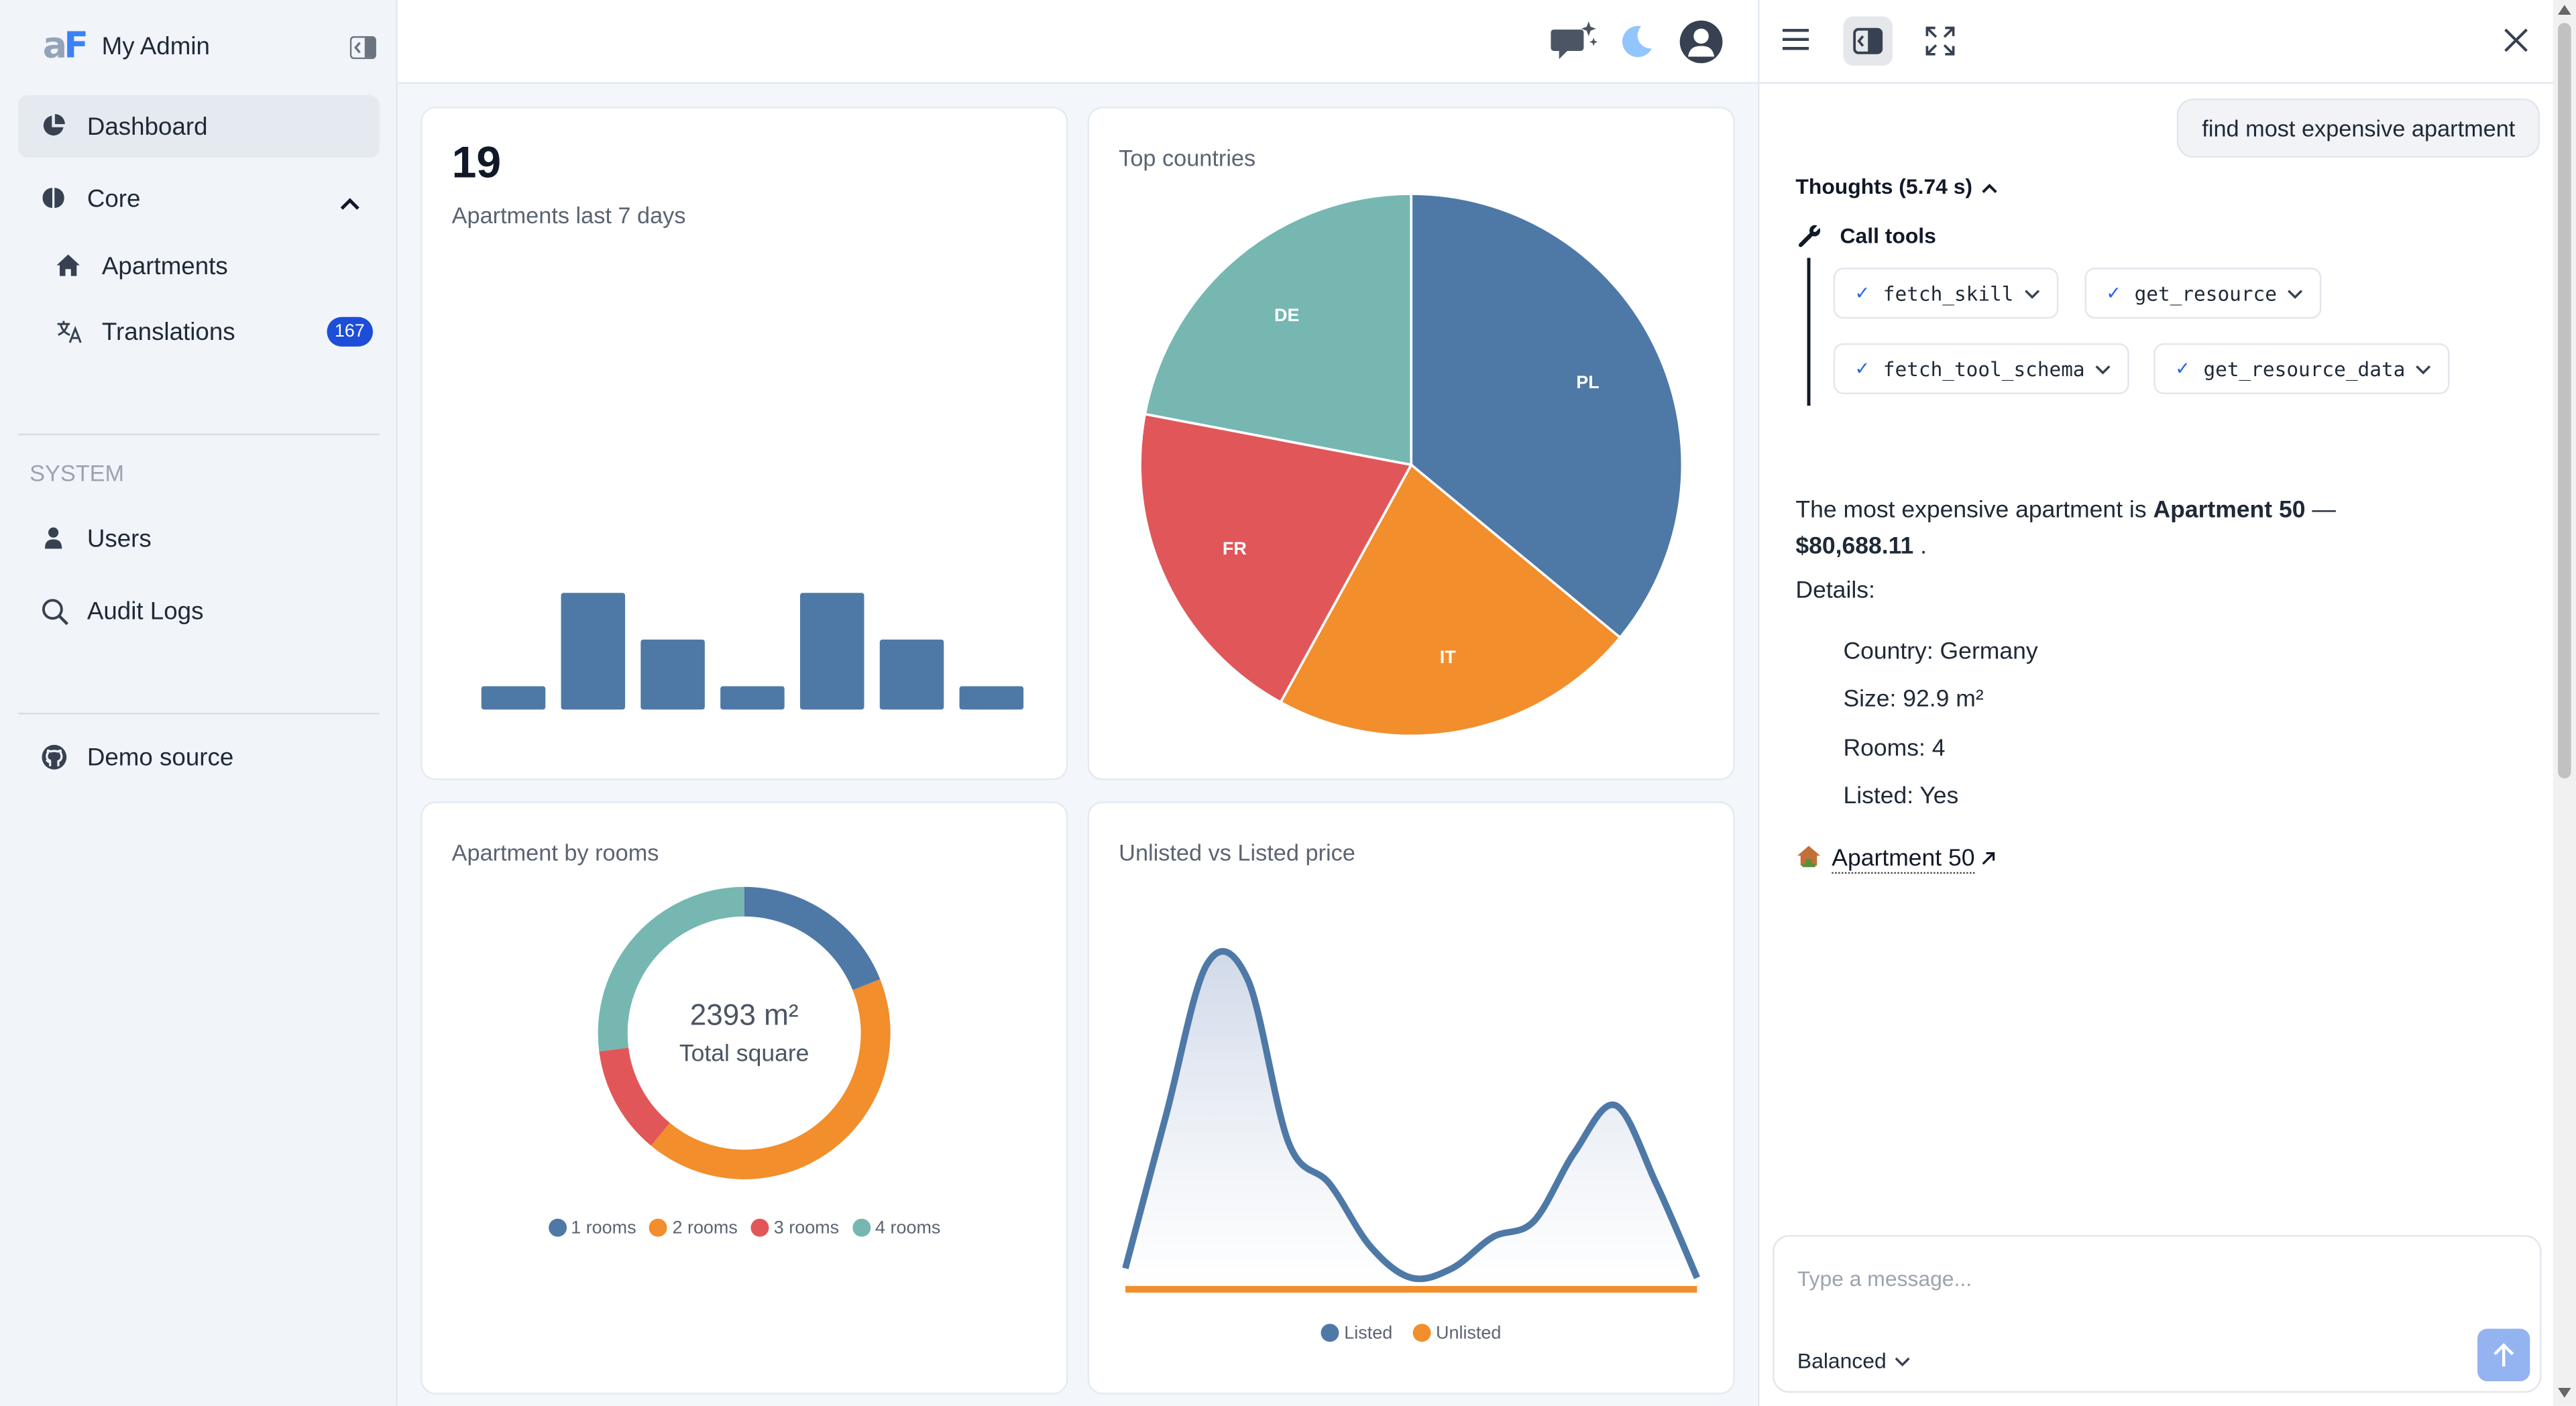  I want to click on moon-icon, so click(1636, 45).